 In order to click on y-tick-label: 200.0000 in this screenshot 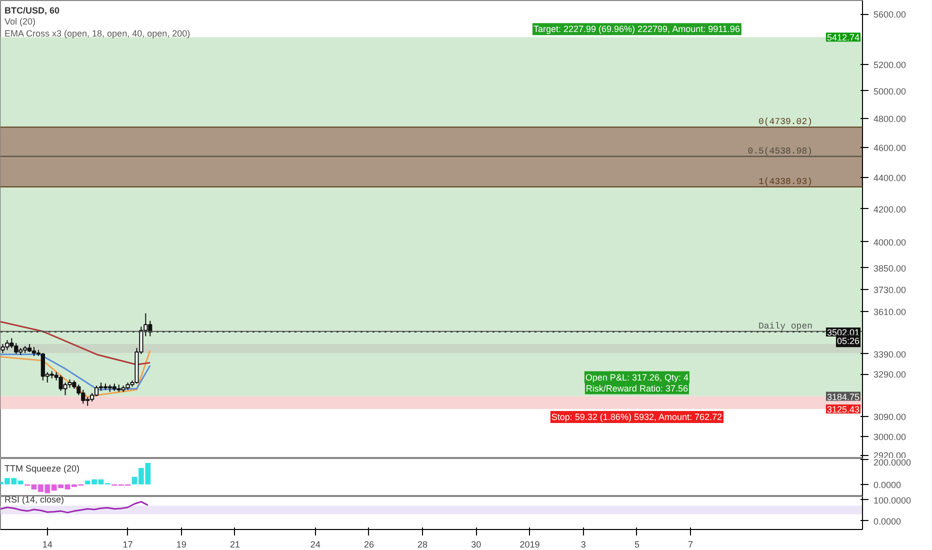, I will do `click(893, 463)`.